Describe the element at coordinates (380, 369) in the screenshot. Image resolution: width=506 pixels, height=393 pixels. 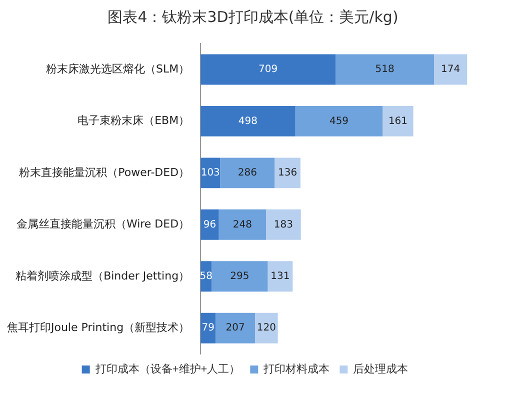
I see `legend-label: 后处理成本` at that location.